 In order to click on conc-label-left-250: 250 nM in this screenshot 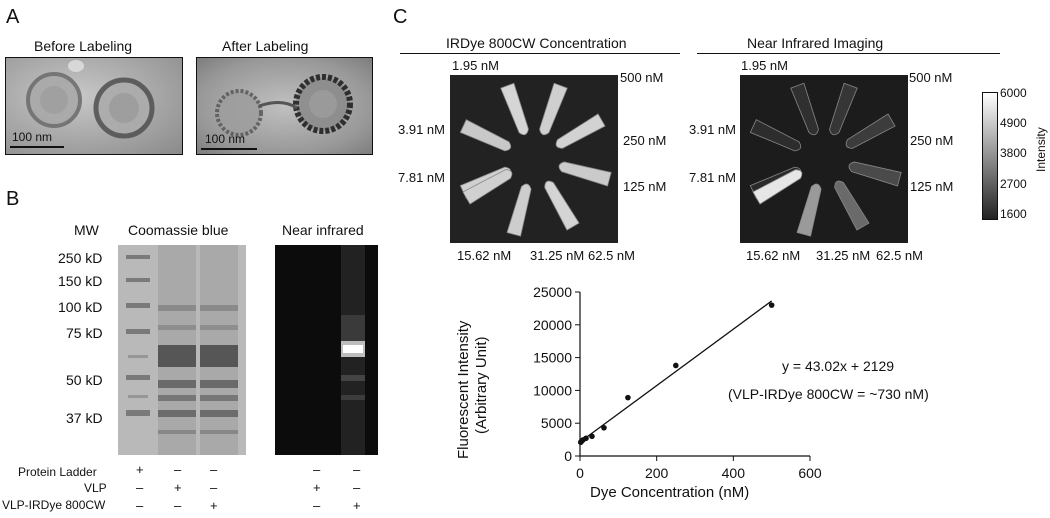, I will do `click(645, 140)`.